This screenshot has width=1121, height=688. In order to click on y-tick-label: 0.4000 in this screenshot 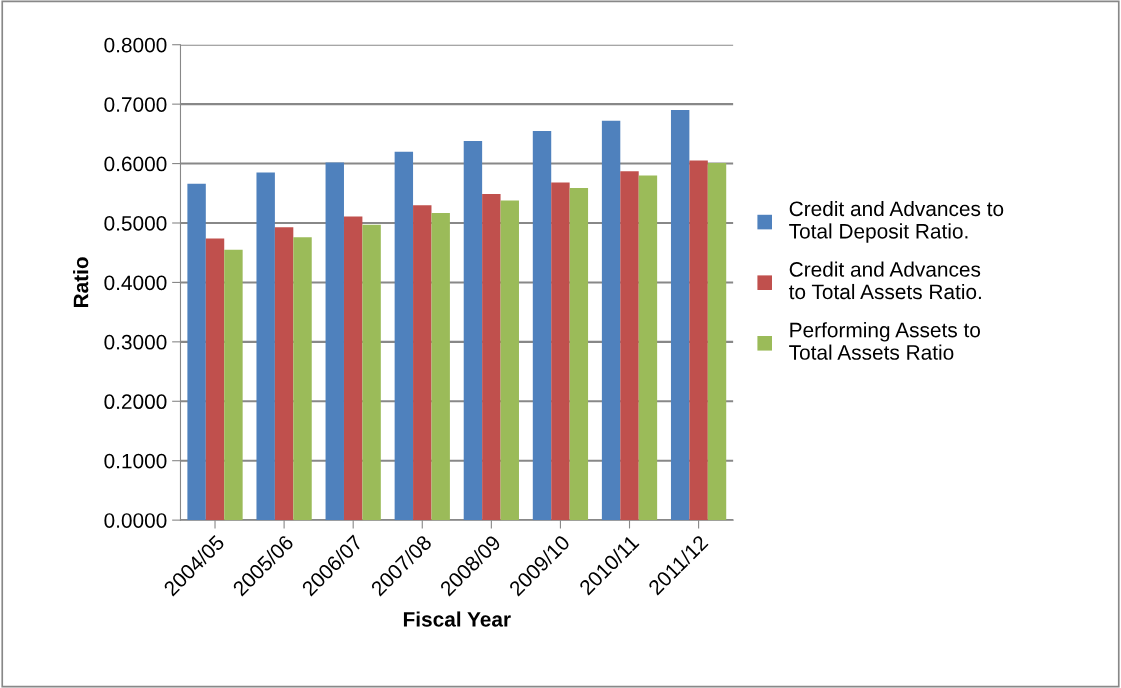, I will do `click(135, 283)`.